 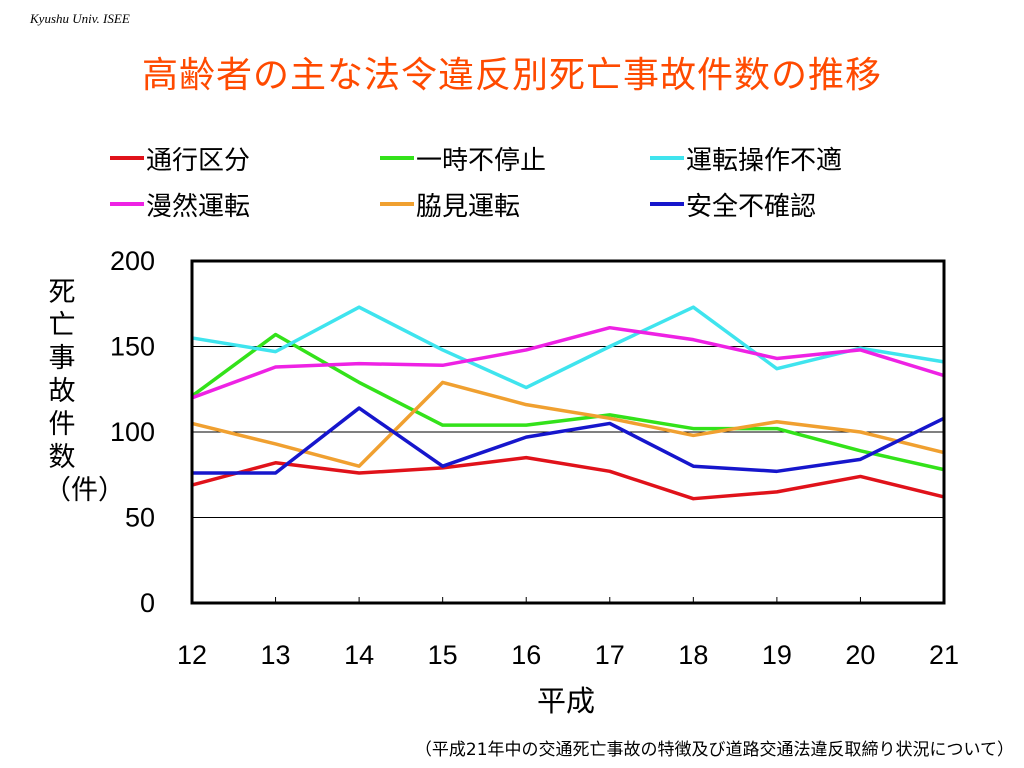 What do you see at coordinates (192, 655) in the screenshot?
I see `x-tick-label: 12` at bounding box center [192, 655].